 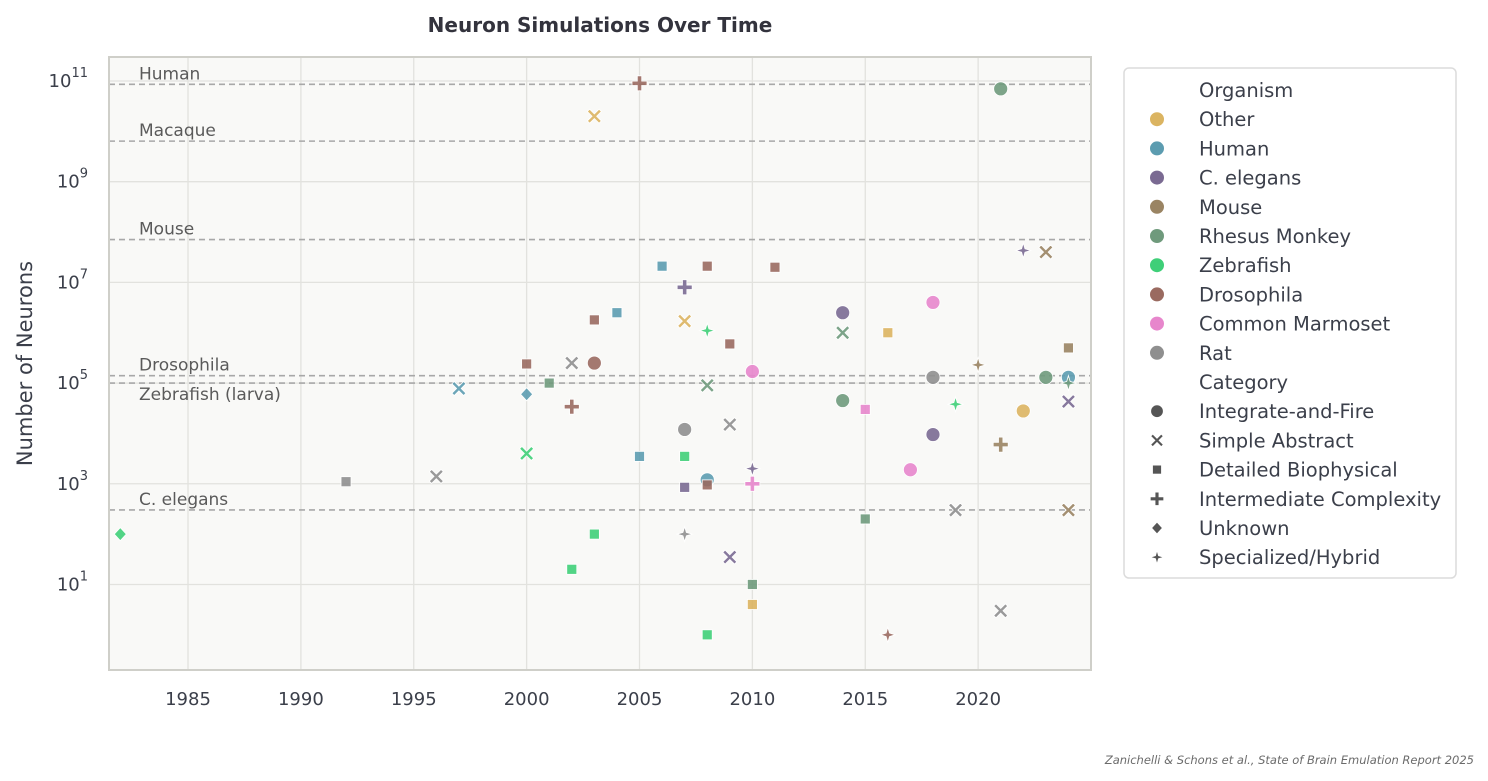 I want to click on legend-label: Drosophila, so click(x=1251, y=294).